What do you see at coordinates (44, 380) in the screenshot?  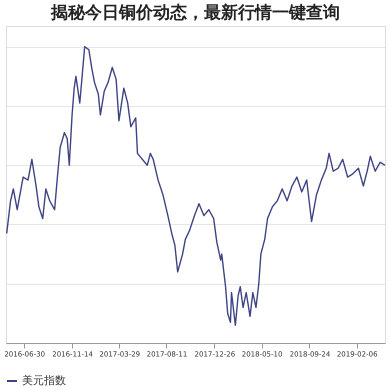 I see `legend-label: 美元指数` at bounding box center [44, 380].